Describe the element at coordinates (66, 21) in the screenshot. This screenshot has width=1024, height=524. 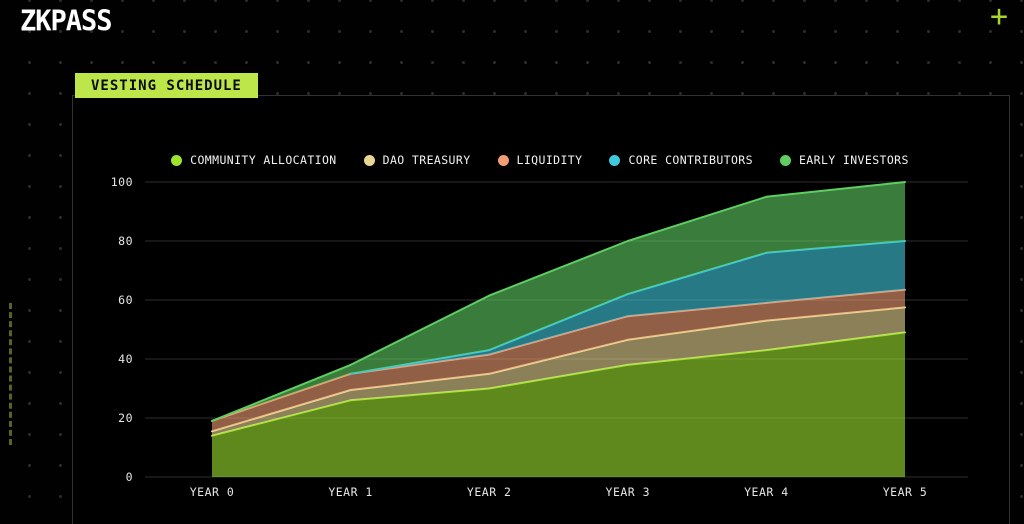
I see `zkpass-logo: ZKPASS` at that location.